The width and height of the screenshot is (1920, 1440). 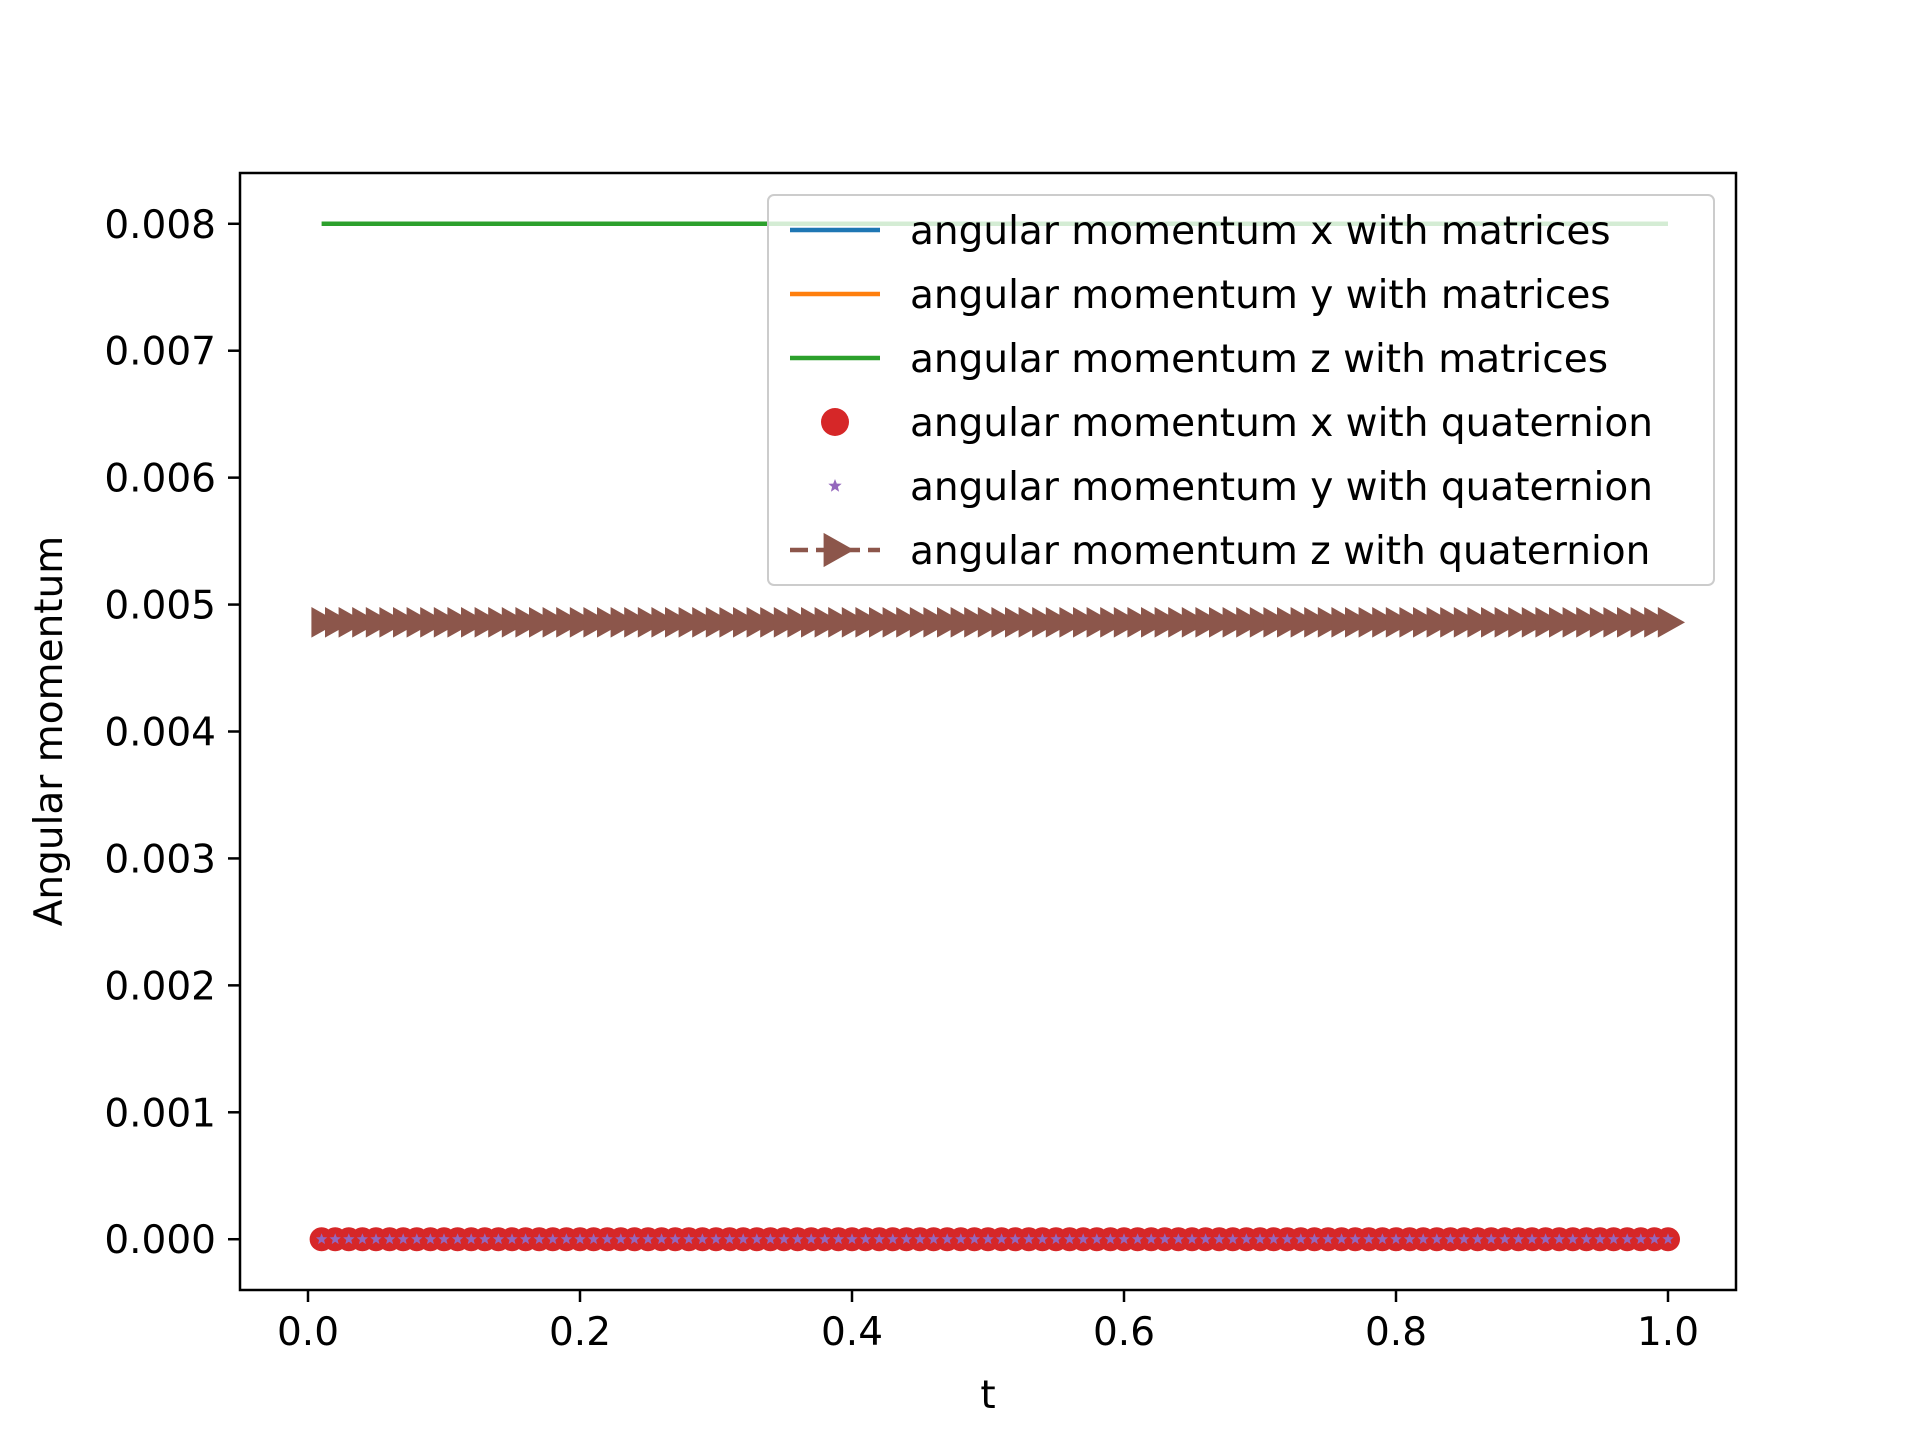 I want to click on legend-label: angular momentum x with quaternion, so click(x=1281, y=423).